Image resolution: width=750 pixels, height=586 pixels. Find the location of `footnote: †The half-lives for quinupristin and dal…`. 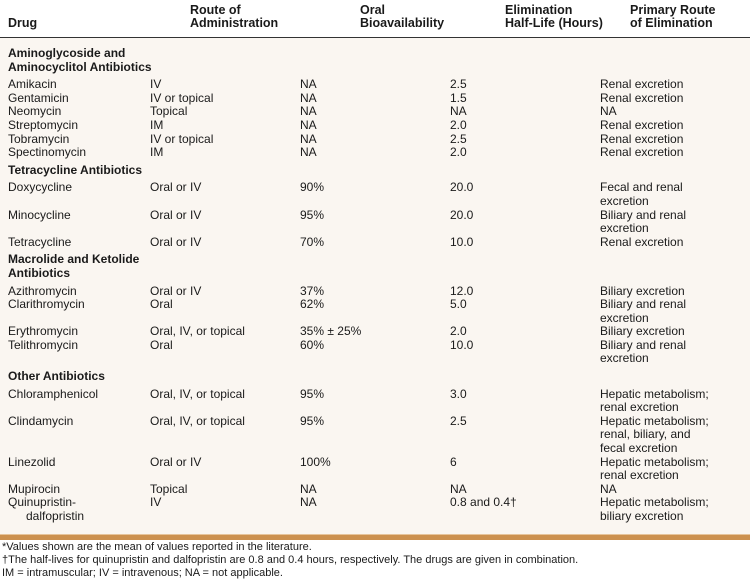

footnote: †The half-lives for quinupristin and dal… is located at coordinates (290, 560).